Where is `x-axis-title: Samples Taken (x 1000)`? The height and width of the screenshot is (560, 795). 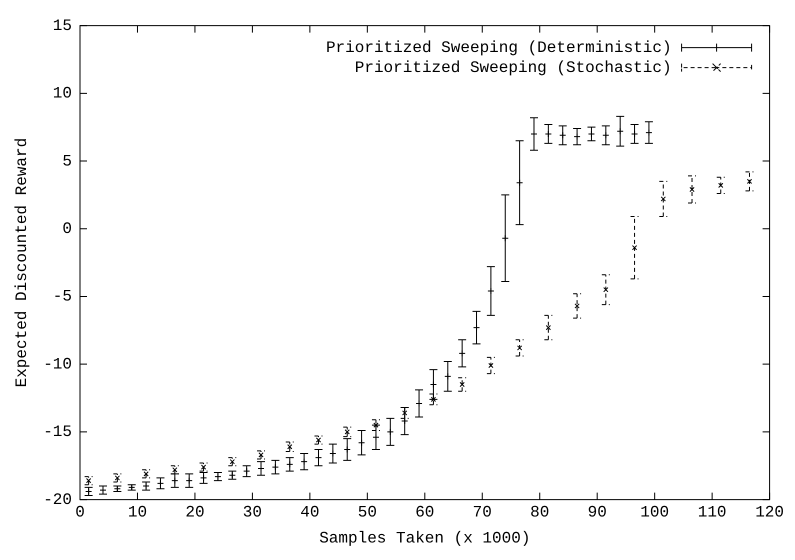 x-axis-title: Samples Taken (x 1000) is located at coordinates (424, 539).